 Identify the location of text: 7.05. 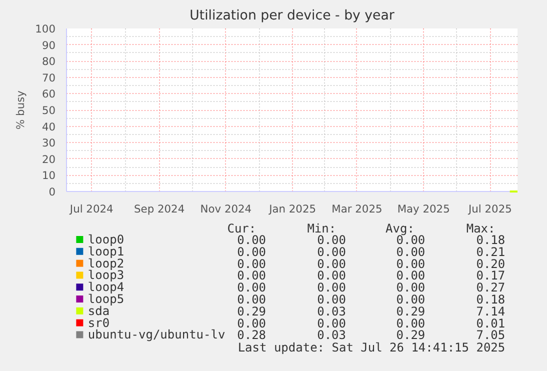
(491, 335).